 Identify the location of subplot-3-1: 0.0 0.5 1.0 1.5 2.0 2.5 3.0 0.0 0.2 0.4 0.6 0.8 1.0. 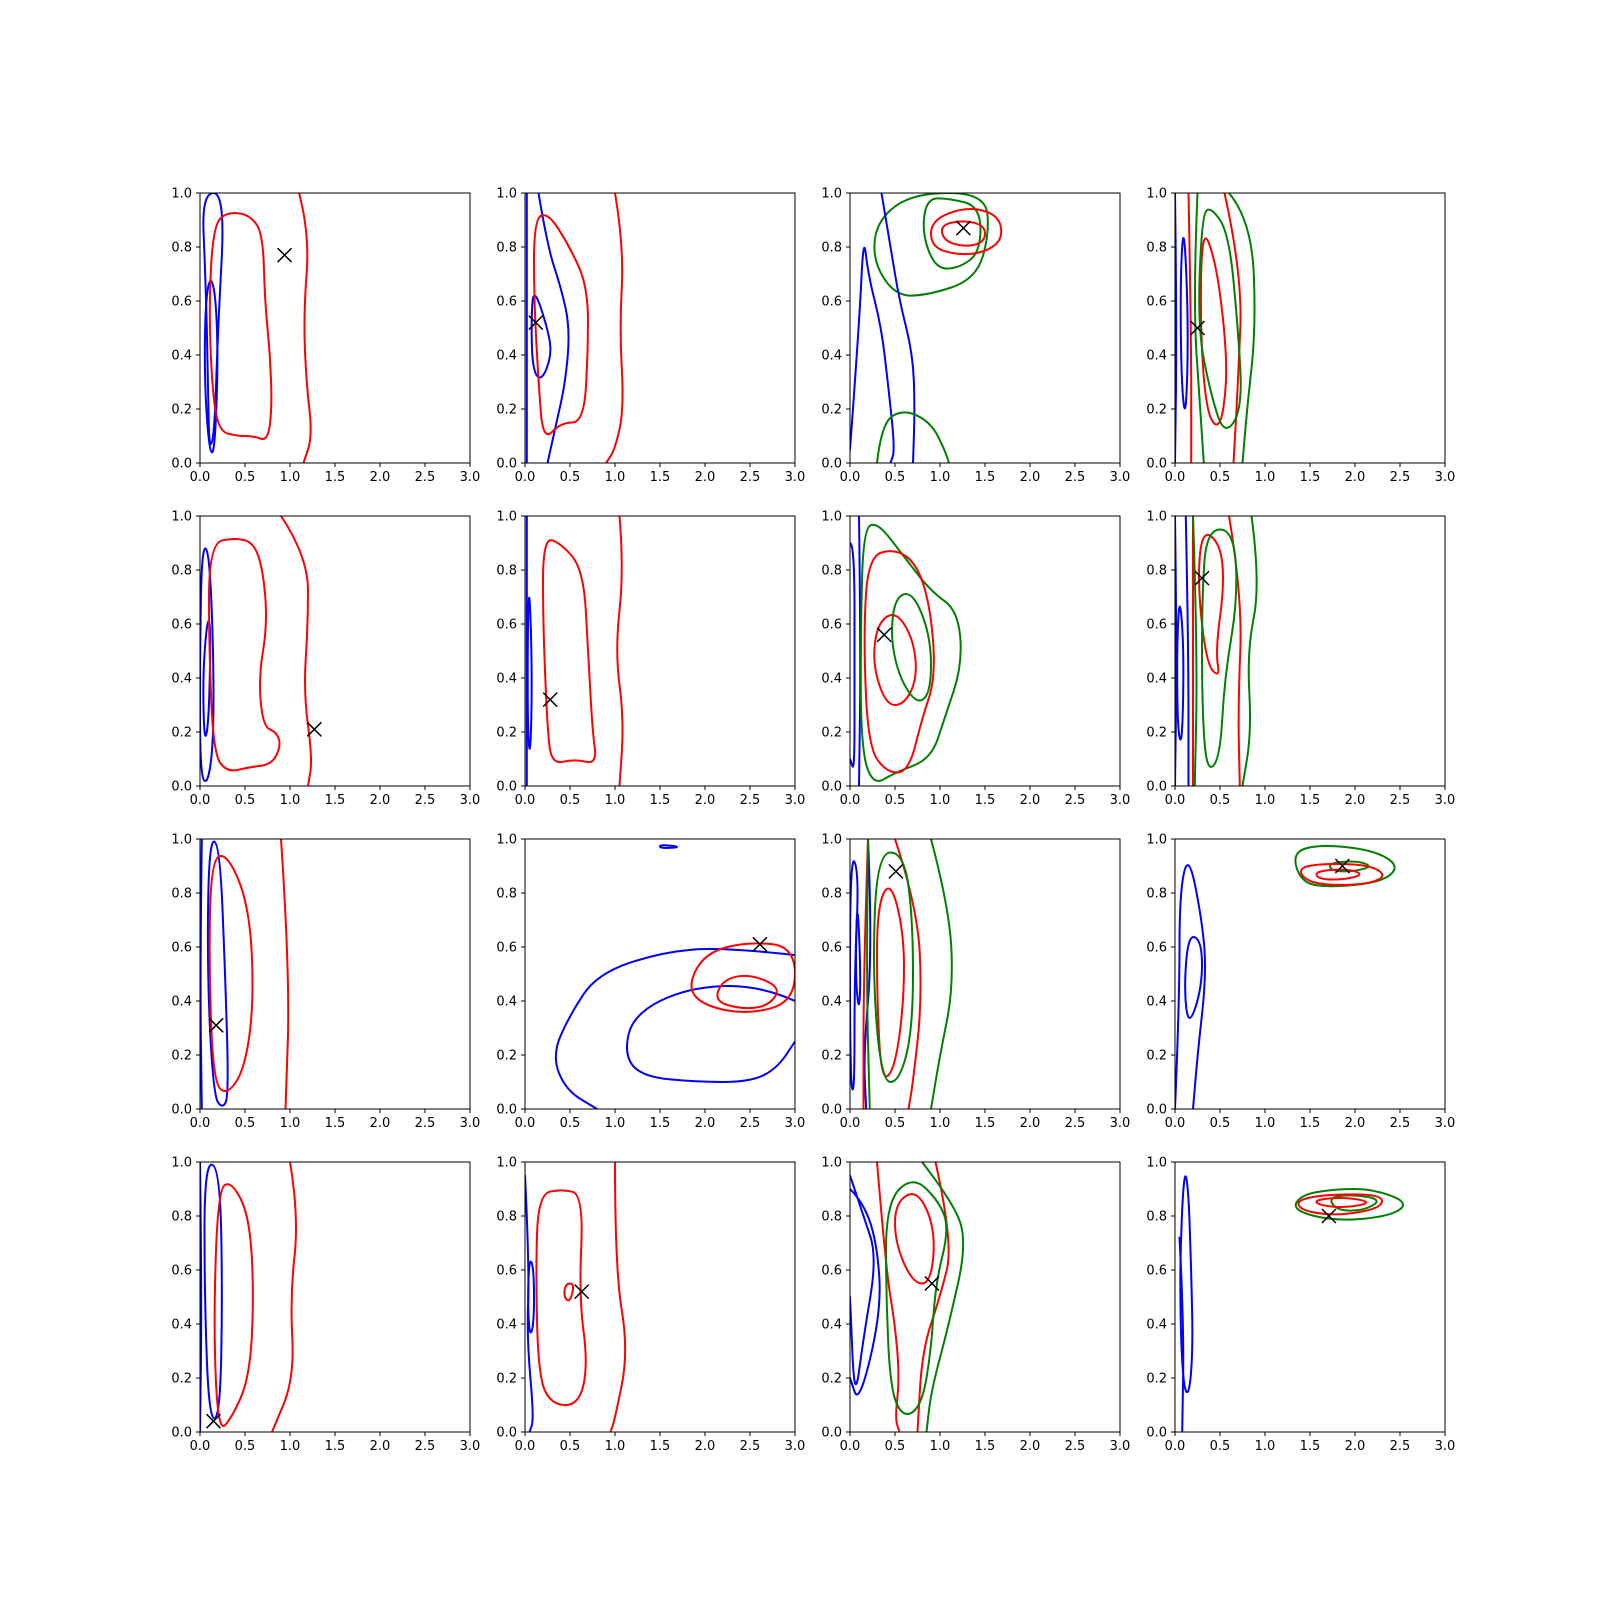
(325, 982).